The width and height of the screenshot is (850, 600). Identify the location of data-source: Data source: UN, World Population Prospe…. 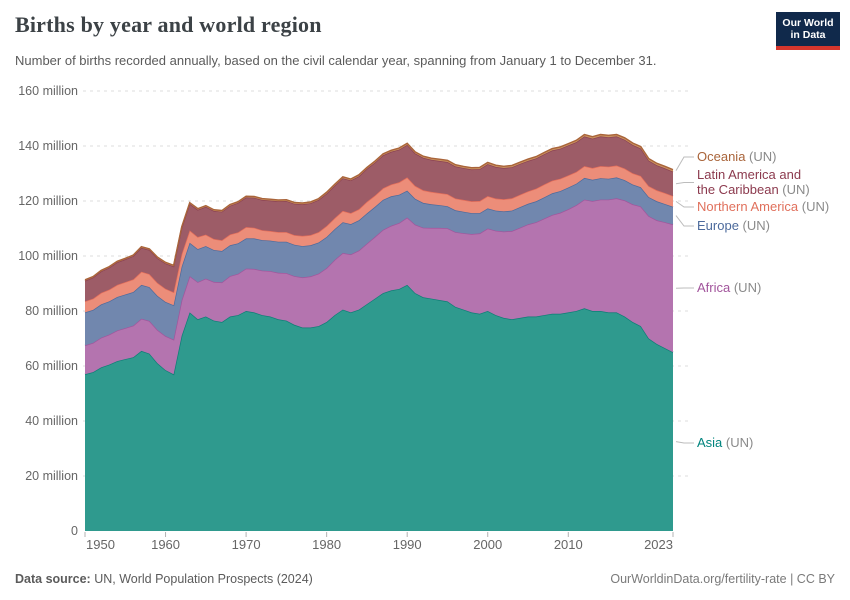
(164, 579).